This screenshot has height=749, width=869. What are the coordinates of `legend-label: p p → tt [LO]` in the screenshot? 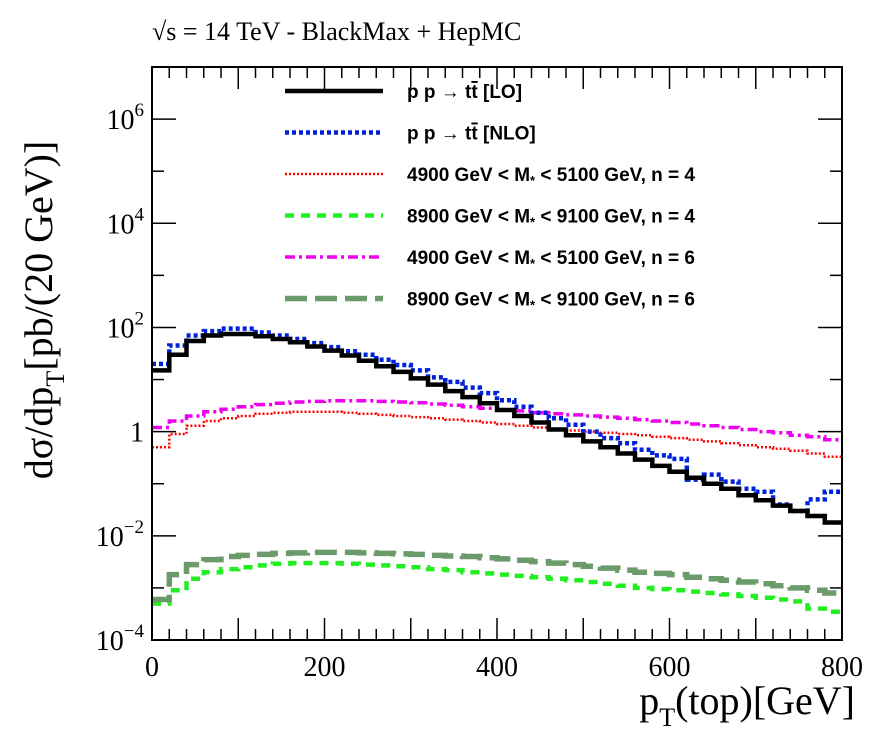 It's located at (464, 92).